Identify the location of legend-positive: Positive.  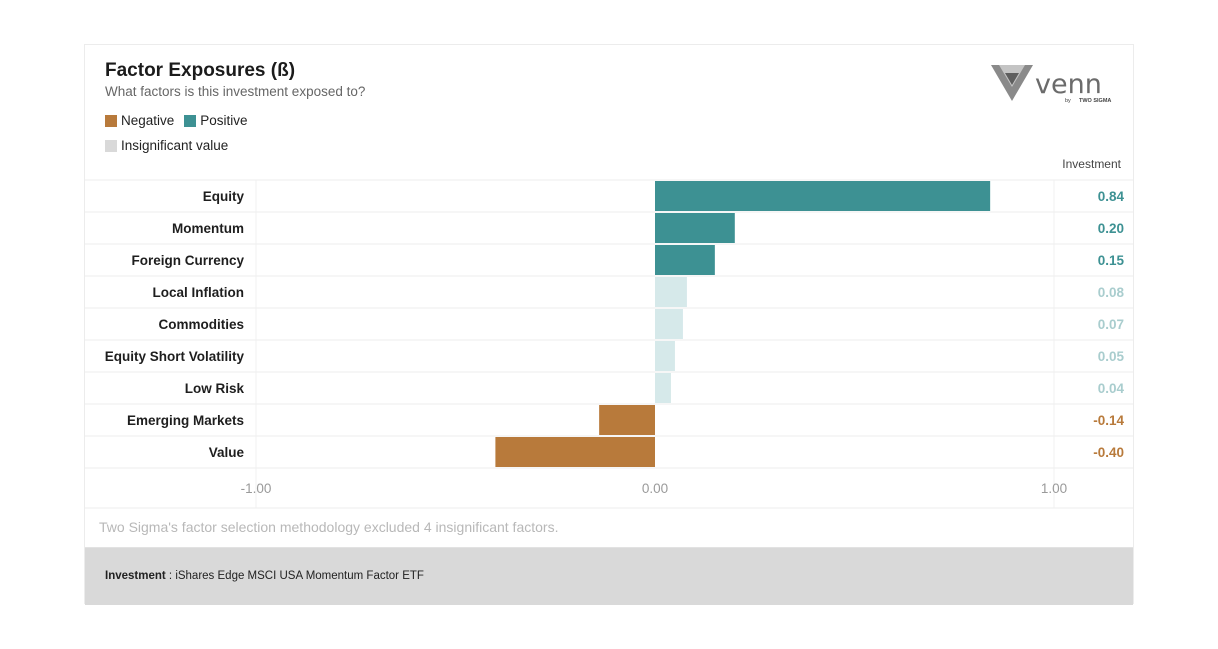
(216, 120).